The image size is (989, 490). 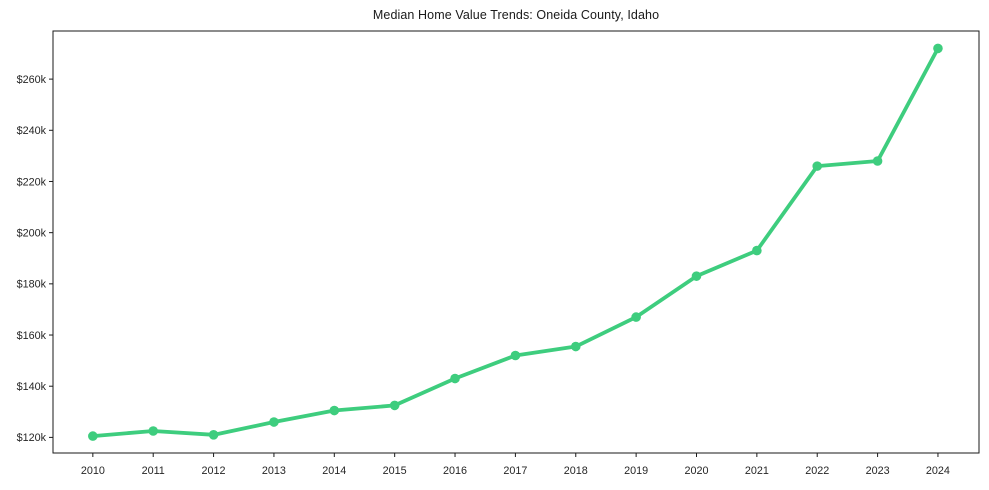 I want to click on x-tick-label: 2016, so click(x=455, y=471).